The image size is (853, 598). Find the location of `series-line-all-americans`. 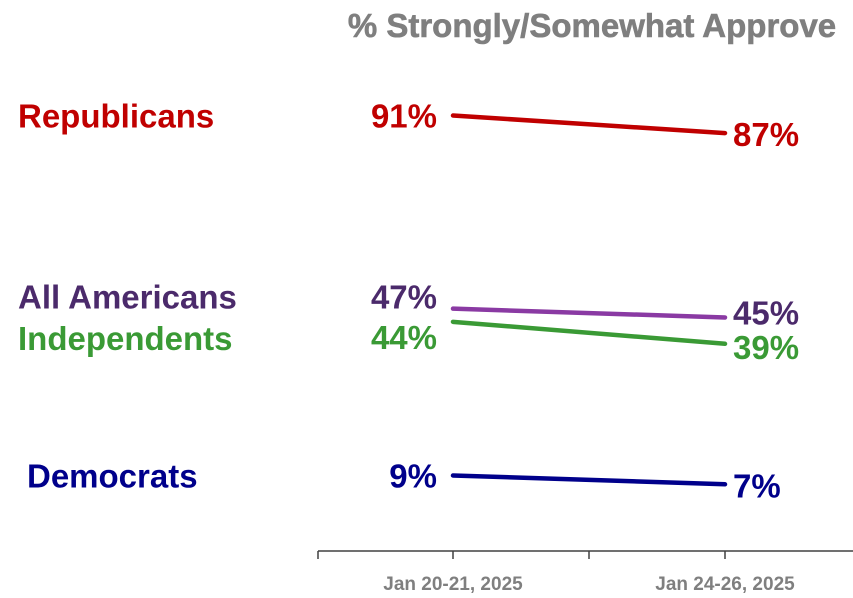

series-line-all-americans is located at coordinates (589, 313).